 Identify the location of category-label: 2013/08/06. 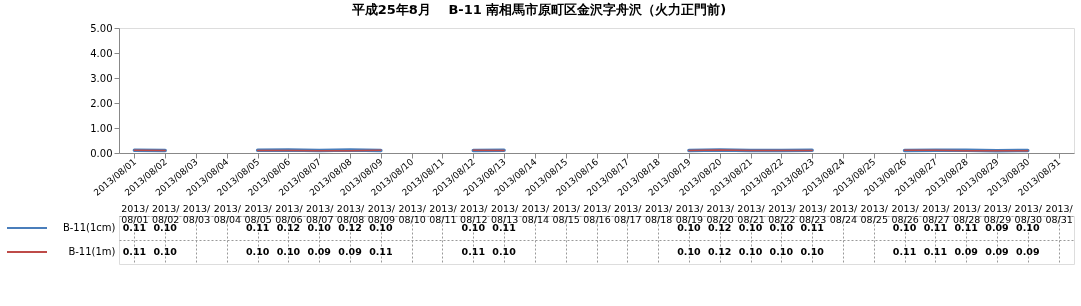
(289, 213).